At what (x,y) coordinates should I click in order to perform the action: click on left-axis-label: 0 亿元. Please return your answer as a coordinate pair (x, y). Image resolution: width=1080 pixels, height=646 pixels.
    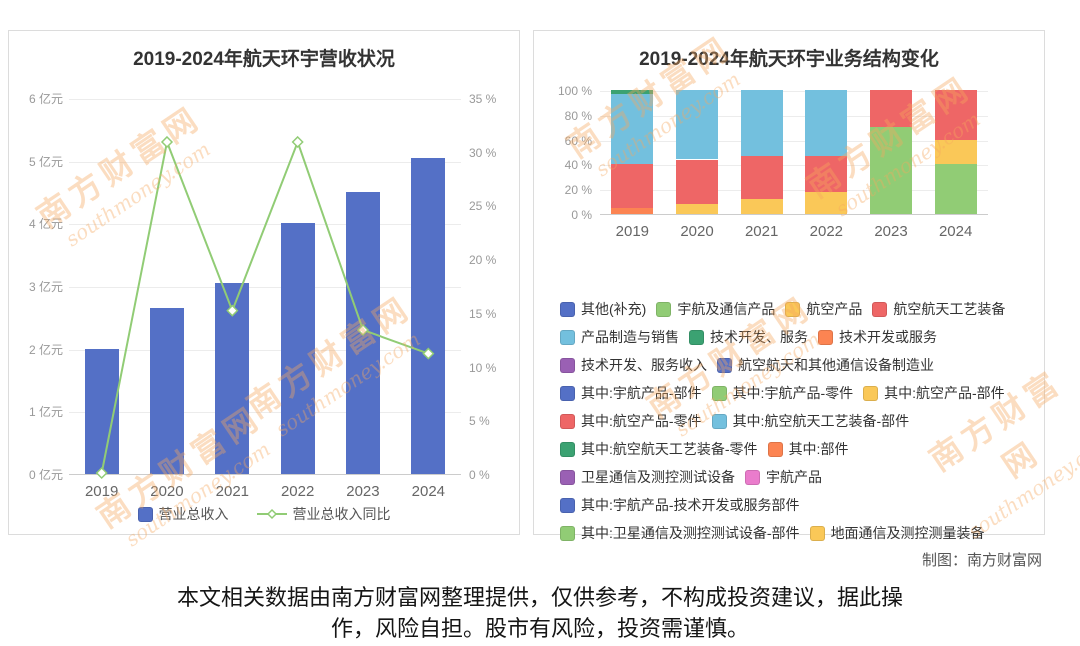
    Looking at the image, I should click on (45, 475).